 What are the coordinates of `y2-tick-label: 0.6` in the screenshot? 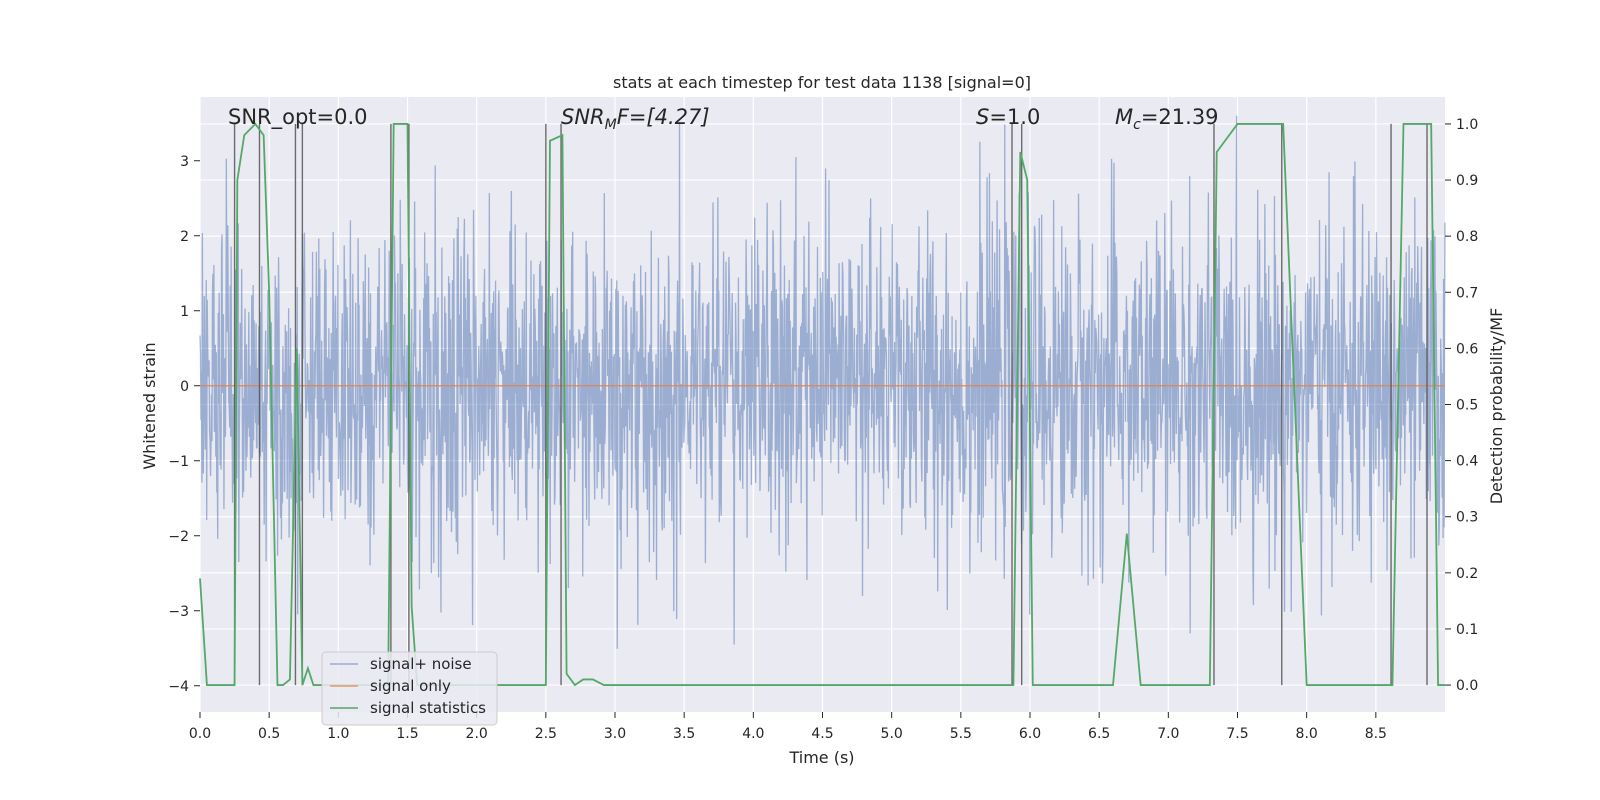 It's located at (1467, 349).